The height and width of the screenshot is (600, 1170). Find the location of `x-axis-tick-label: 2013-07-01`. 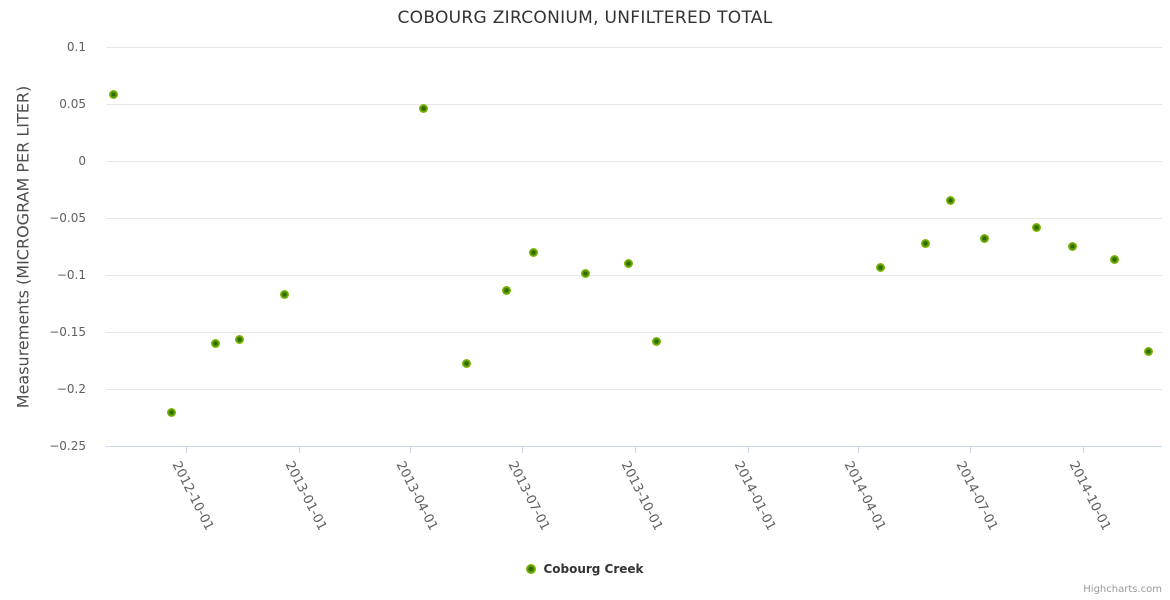

x-axis-tick-label: 2013-07-01 is located at coordinates (528, 496).